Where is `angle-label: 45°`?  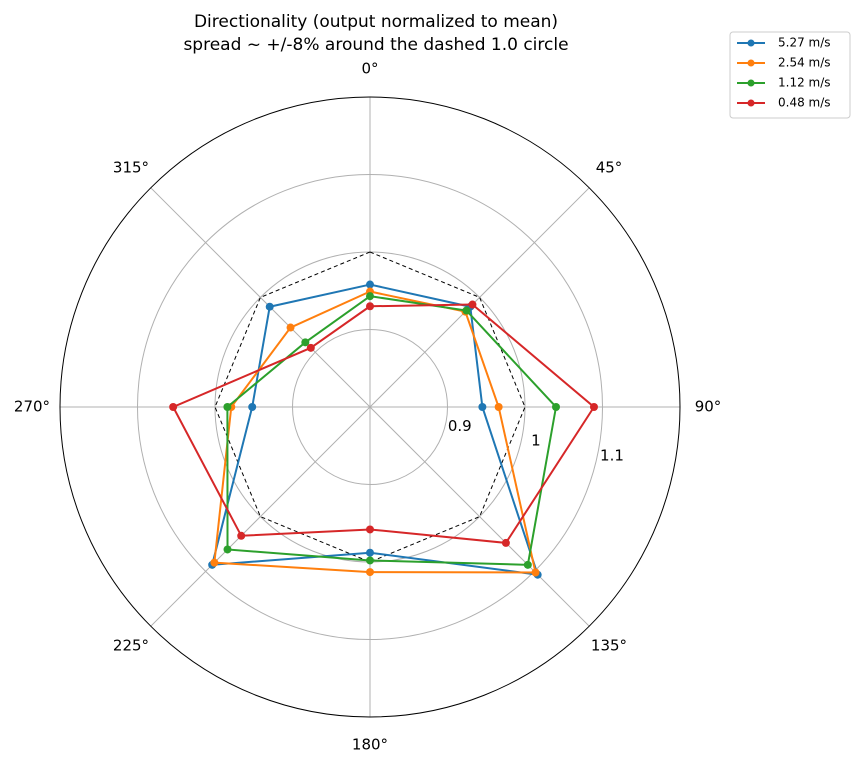
angle-label: 45° is located at coordinates (609, 167).